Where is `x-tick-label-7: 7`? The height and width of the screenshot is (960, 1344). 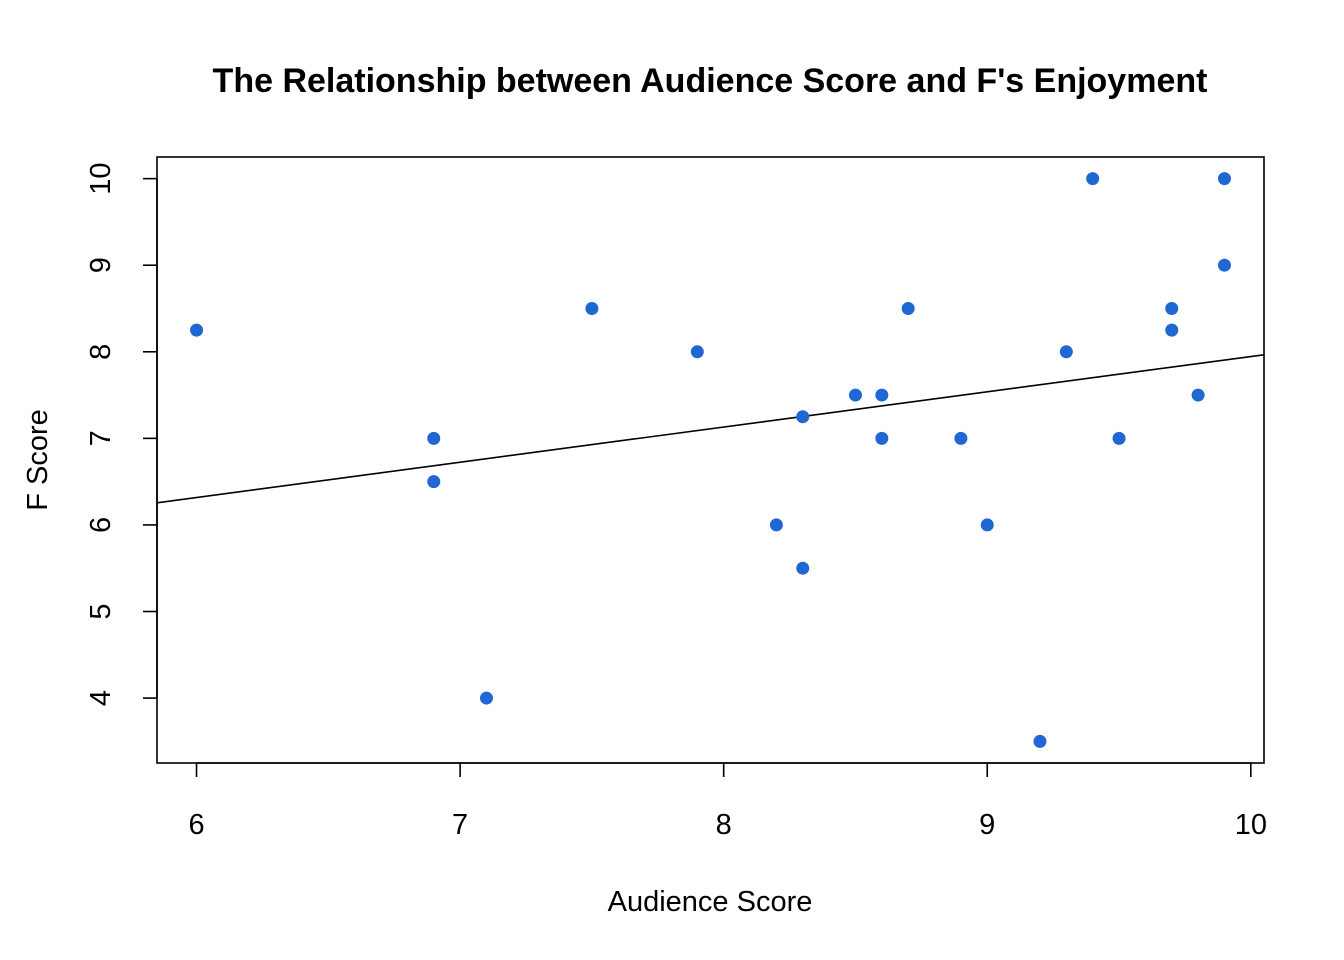 x-tick-label-7: 7 is located at coordinates (460, 825).